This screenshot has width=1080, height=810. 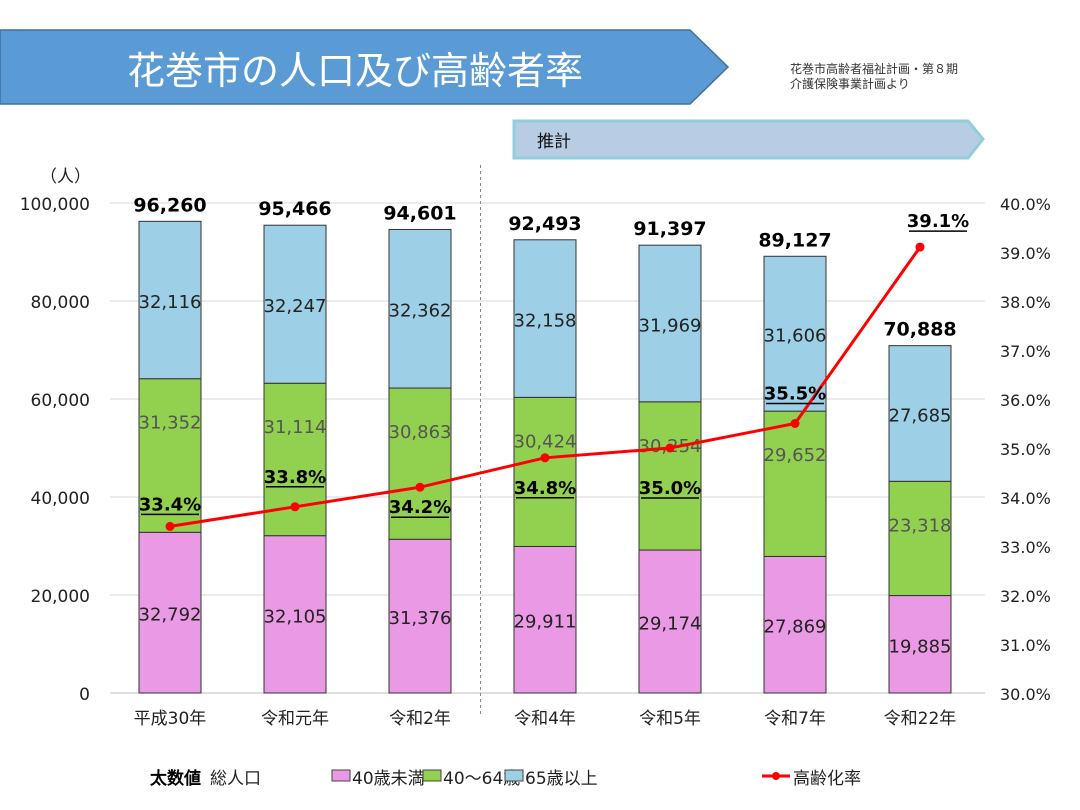 I want to click on bar-value-label: 29,911, so click(x=545, y=622).